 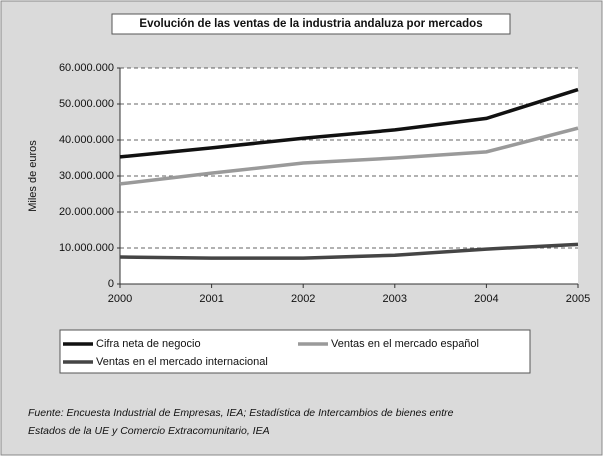 I want to click on y-tick-label: 60.000.000, so click(x=86, y=68).